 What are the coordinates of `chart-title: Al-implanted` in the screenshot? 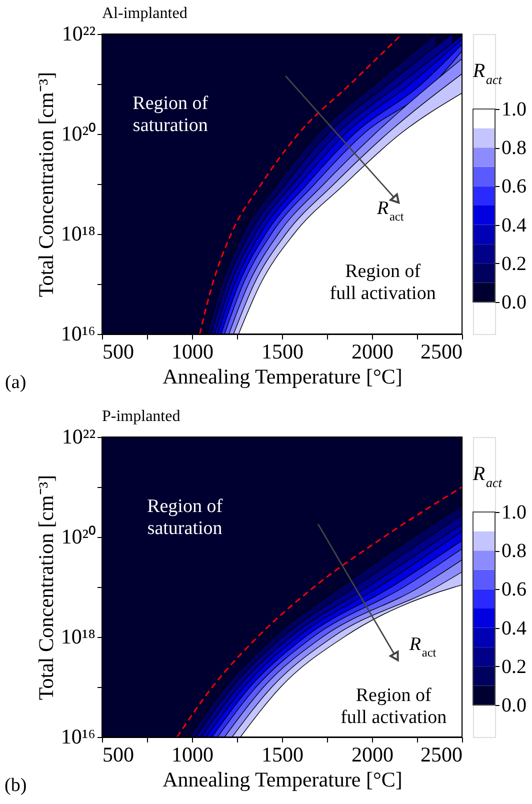 It's located at (145, 13).